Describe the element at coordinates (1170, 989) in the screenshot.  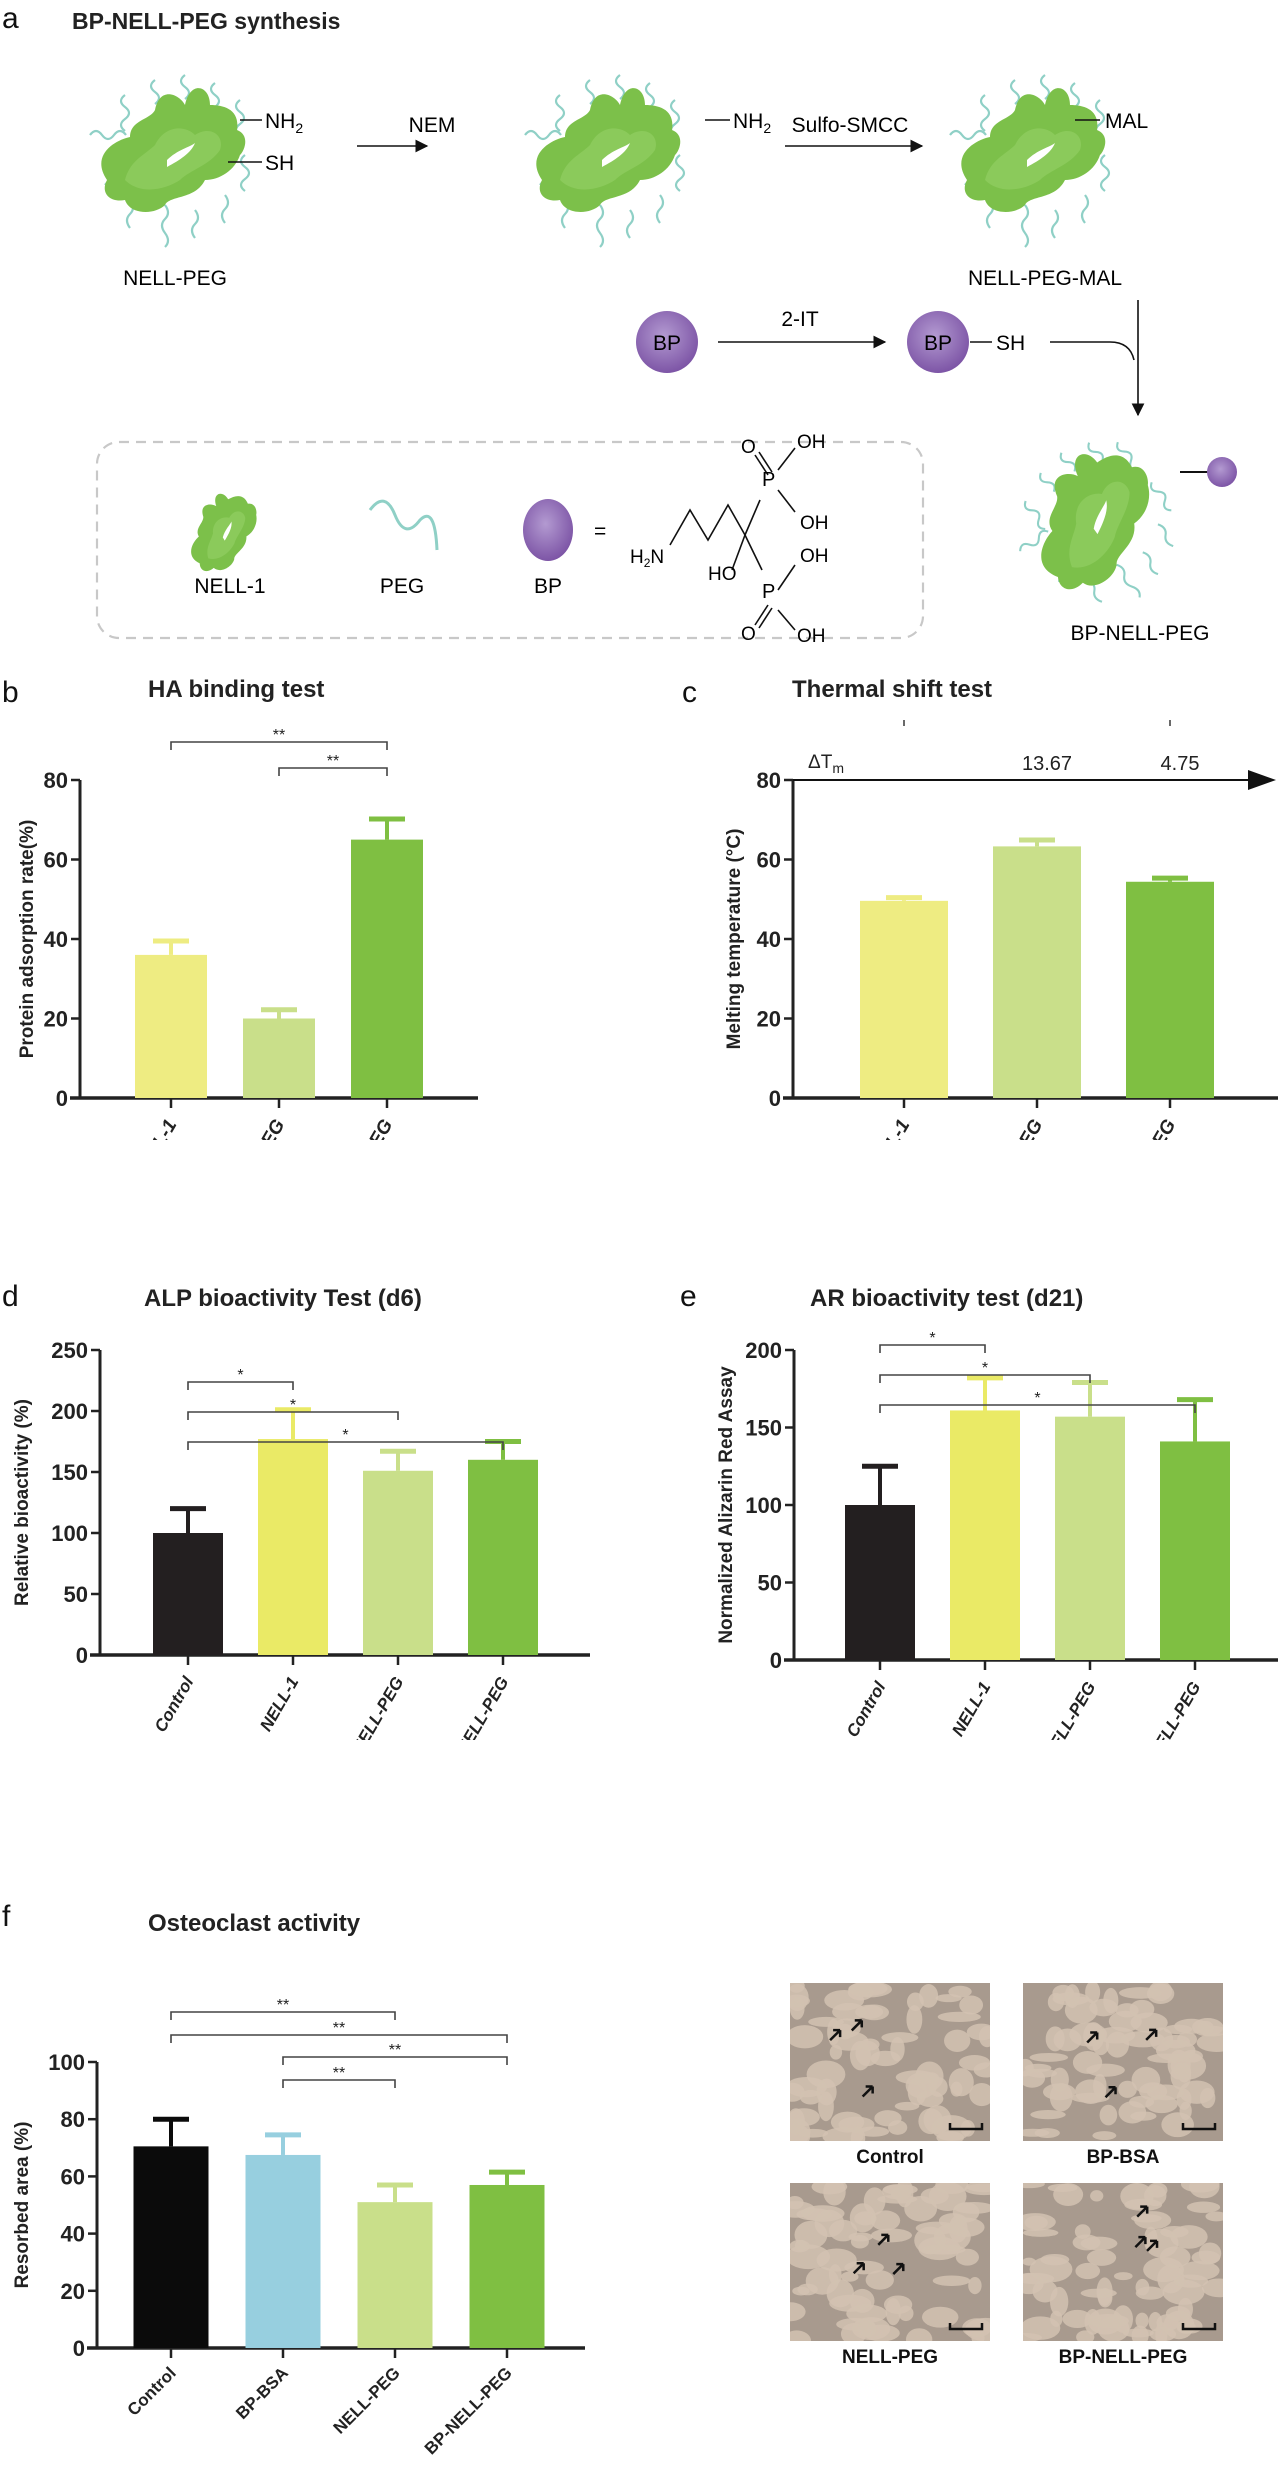
I see `bar-bp-nell-peg` at that location.